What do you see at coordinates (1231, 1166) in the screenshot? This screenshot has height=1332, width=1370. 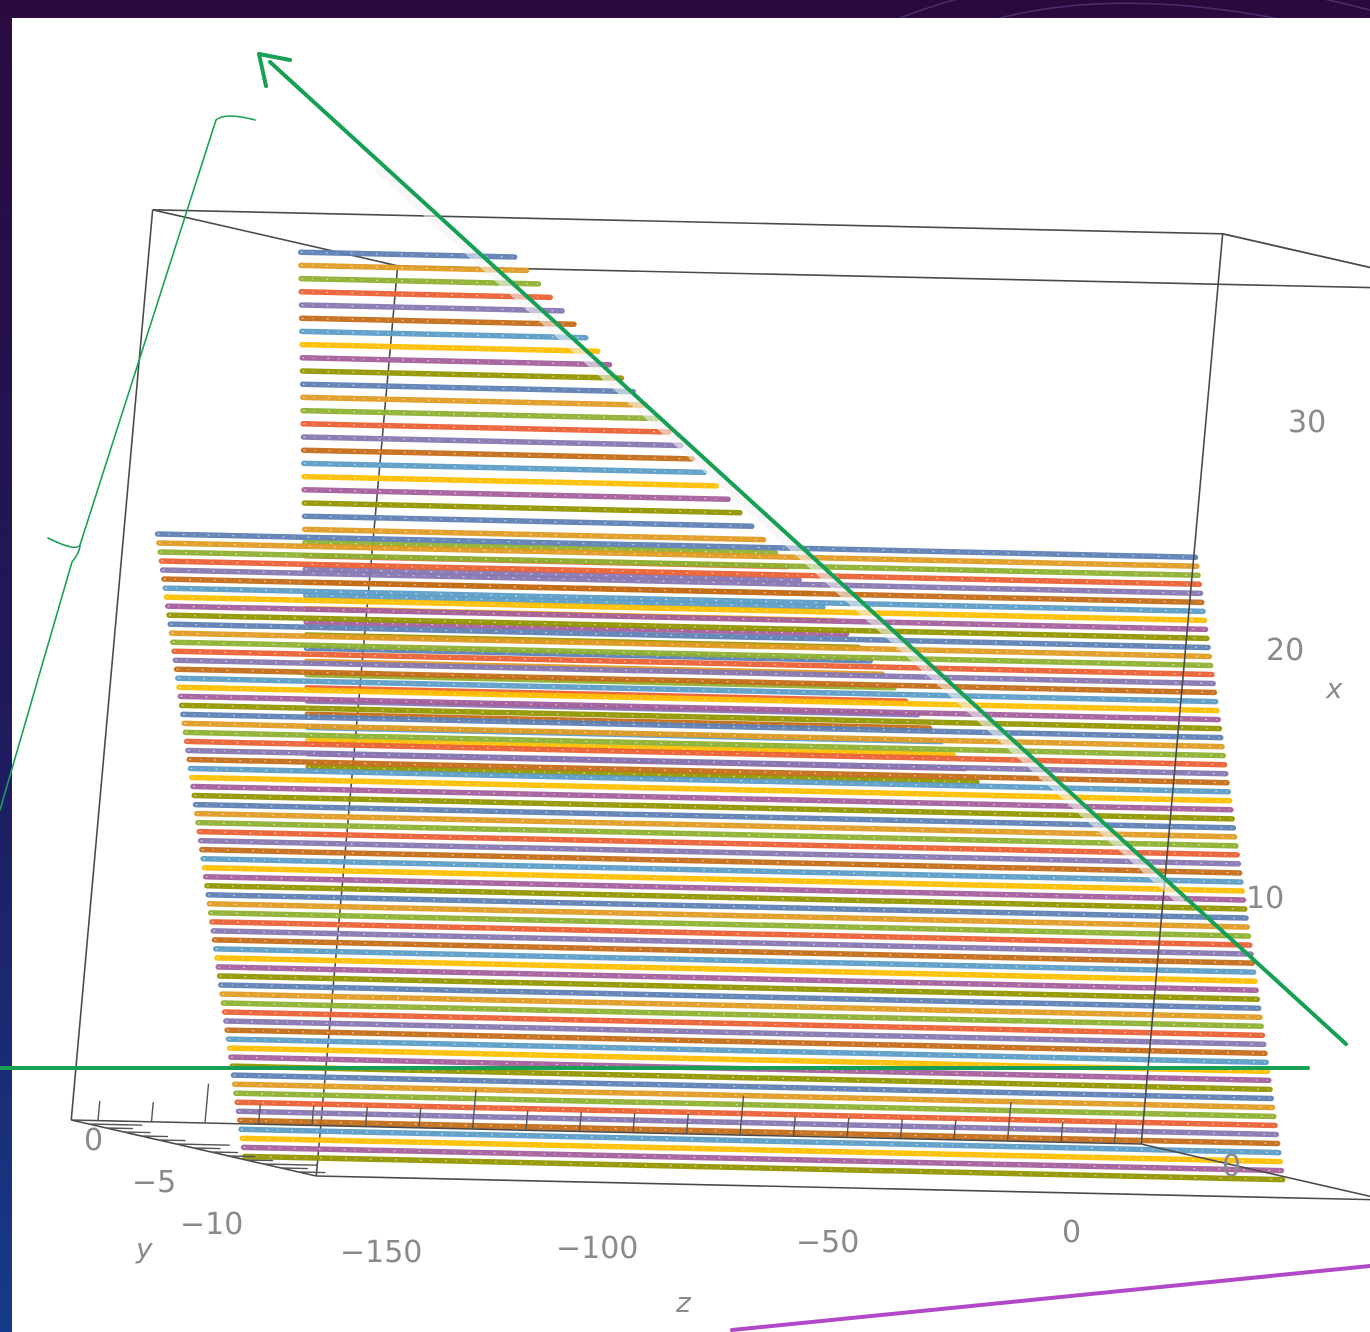 I see `x-tick-label: 0` at bounding box center [1231, 1166].